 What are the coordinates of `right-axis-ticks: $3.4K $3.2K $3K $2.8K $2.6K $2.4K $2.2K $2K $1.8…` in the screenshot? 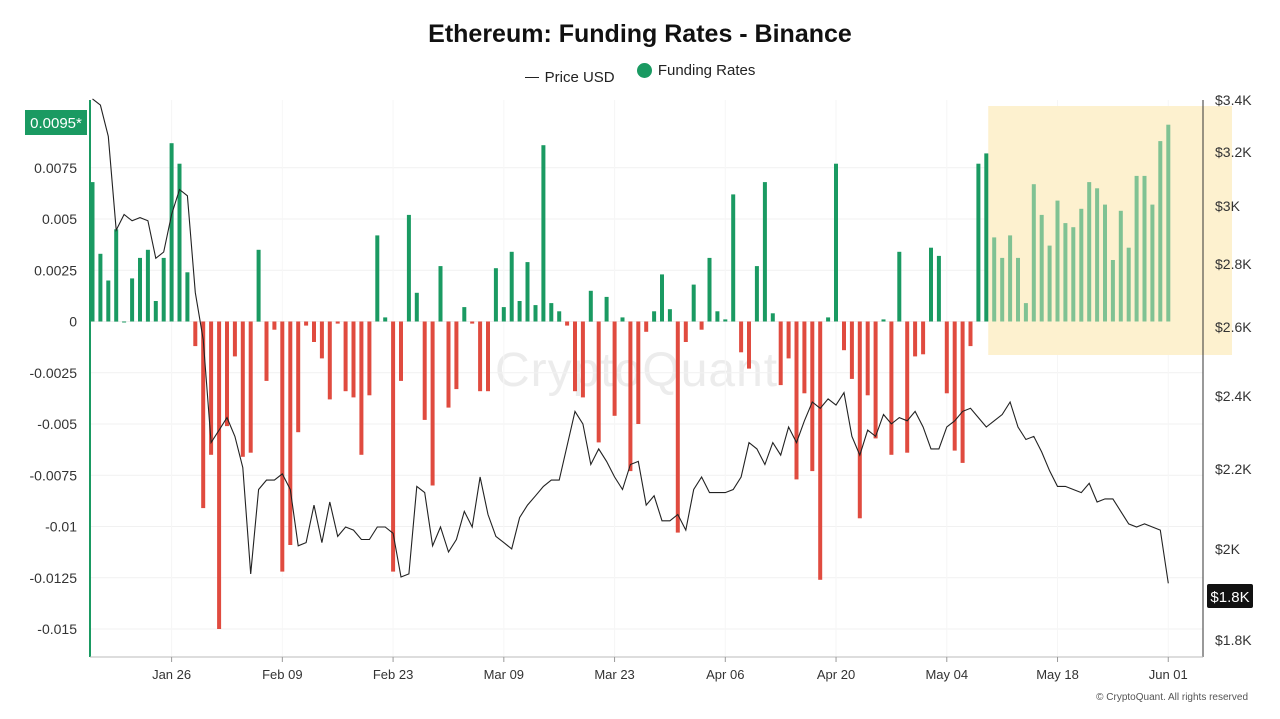 It's located at (1233, 370).